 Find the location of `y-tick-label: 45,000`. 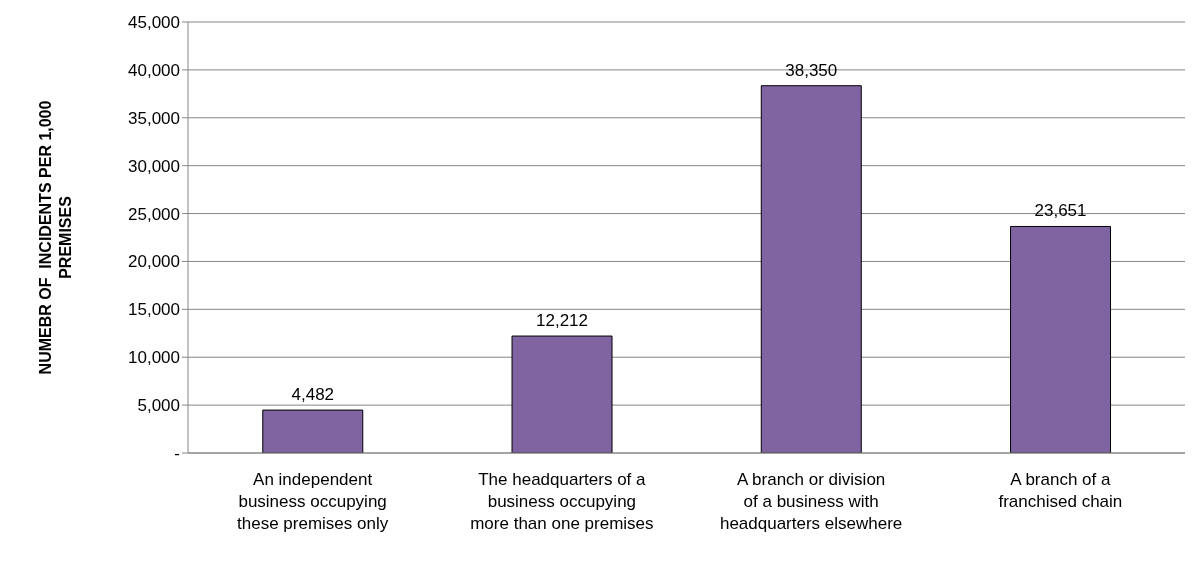

y-tick-label: 45,000 is located at coordinates (154, 23).